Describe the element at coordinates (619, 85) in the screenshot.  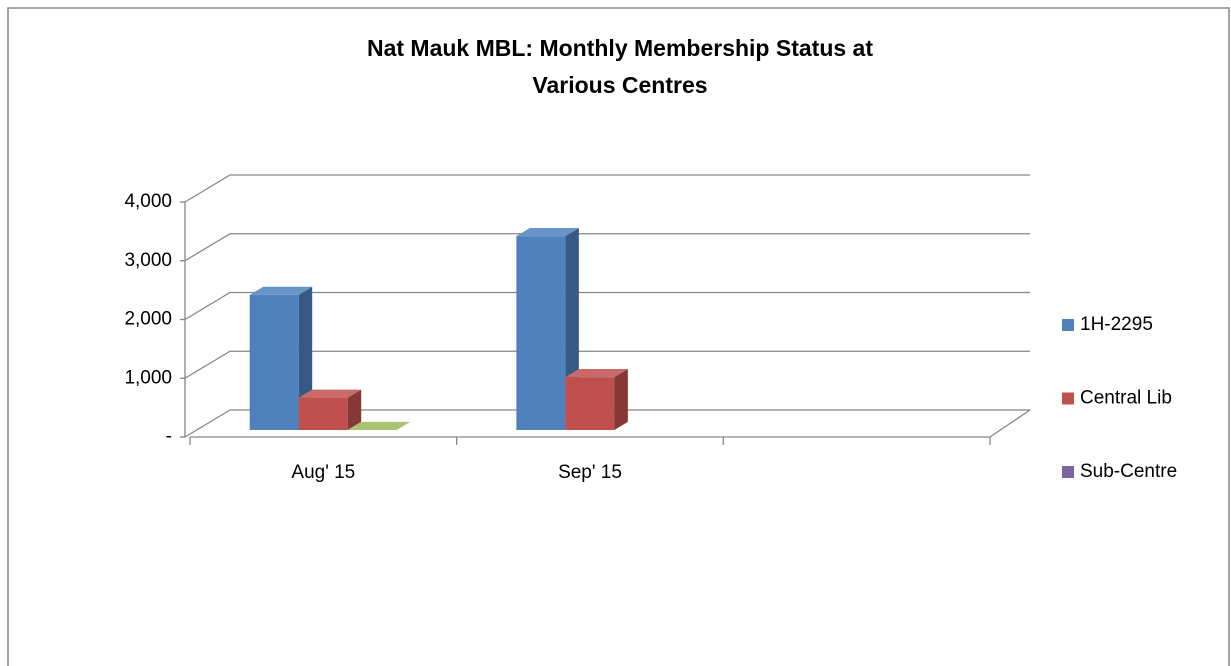
I see `chart-title: Various Centres` at that location.